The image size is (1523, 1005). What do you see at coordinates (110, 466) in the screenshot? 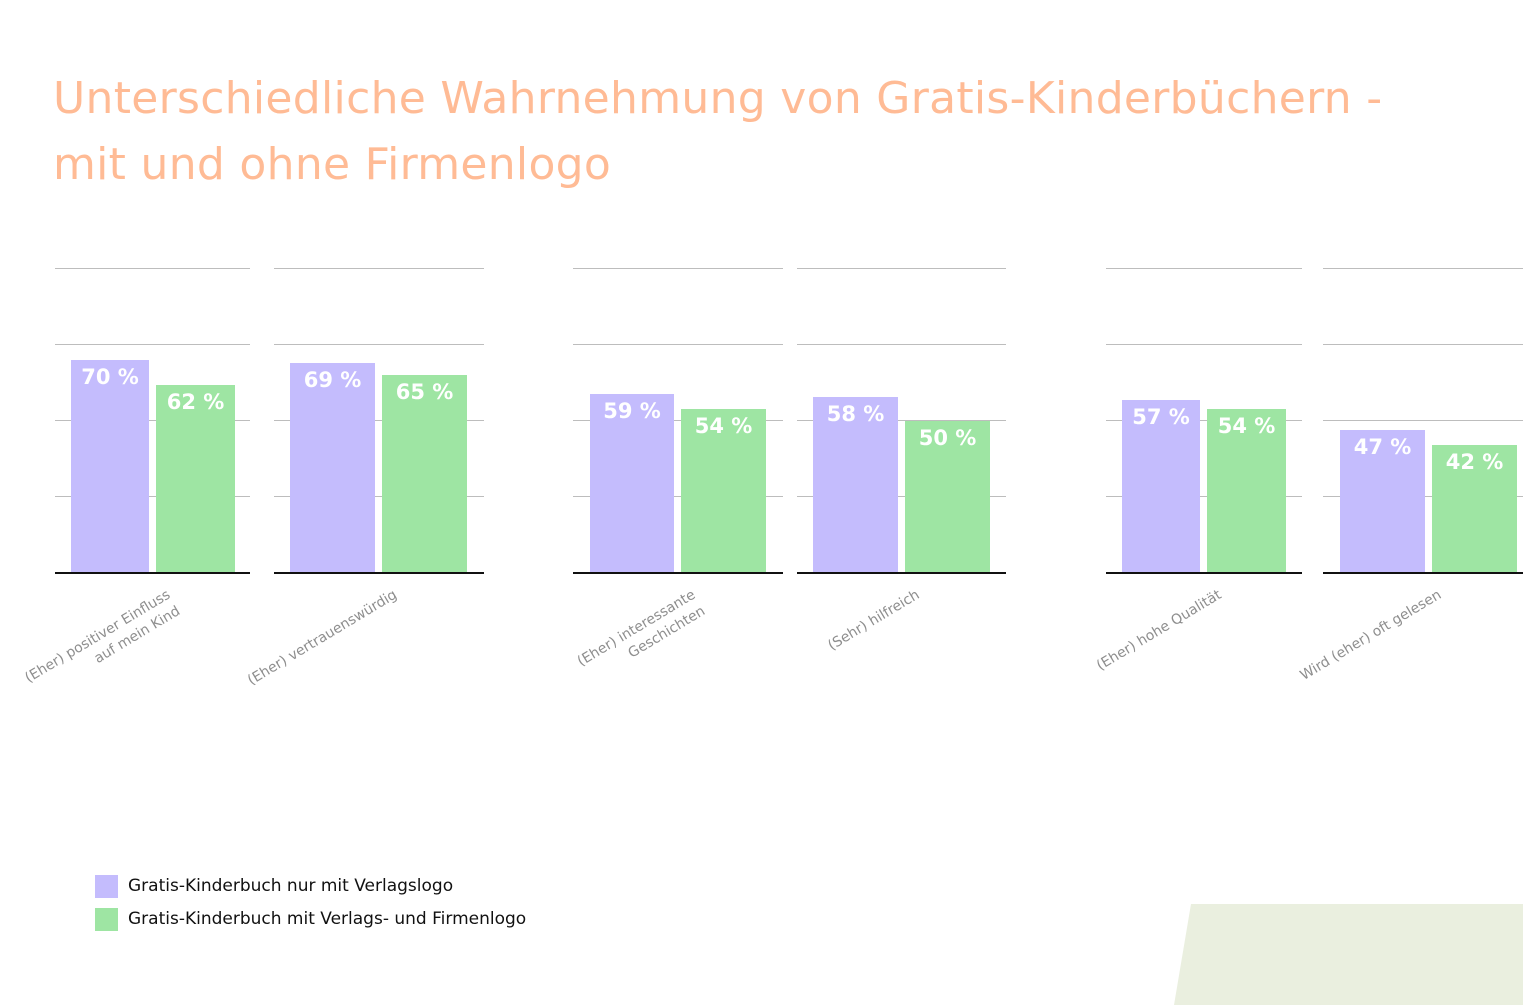
I see `bar-series-1: 70 %` at bounding box center [110, 466].